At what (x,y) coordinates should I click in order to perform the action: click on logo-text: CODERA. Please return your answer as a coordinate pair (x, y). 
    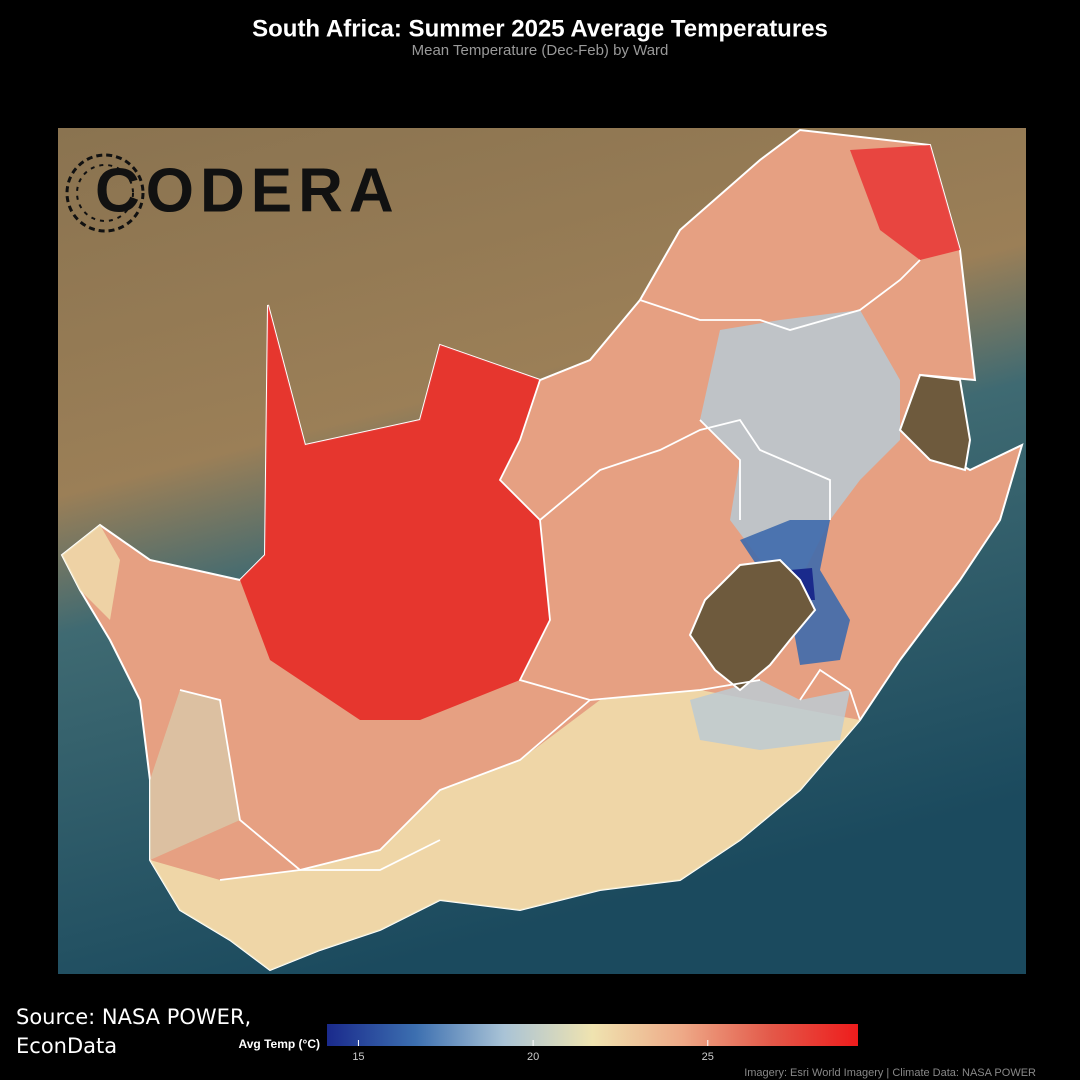
    Looking at the image, I should click on (247, 190).